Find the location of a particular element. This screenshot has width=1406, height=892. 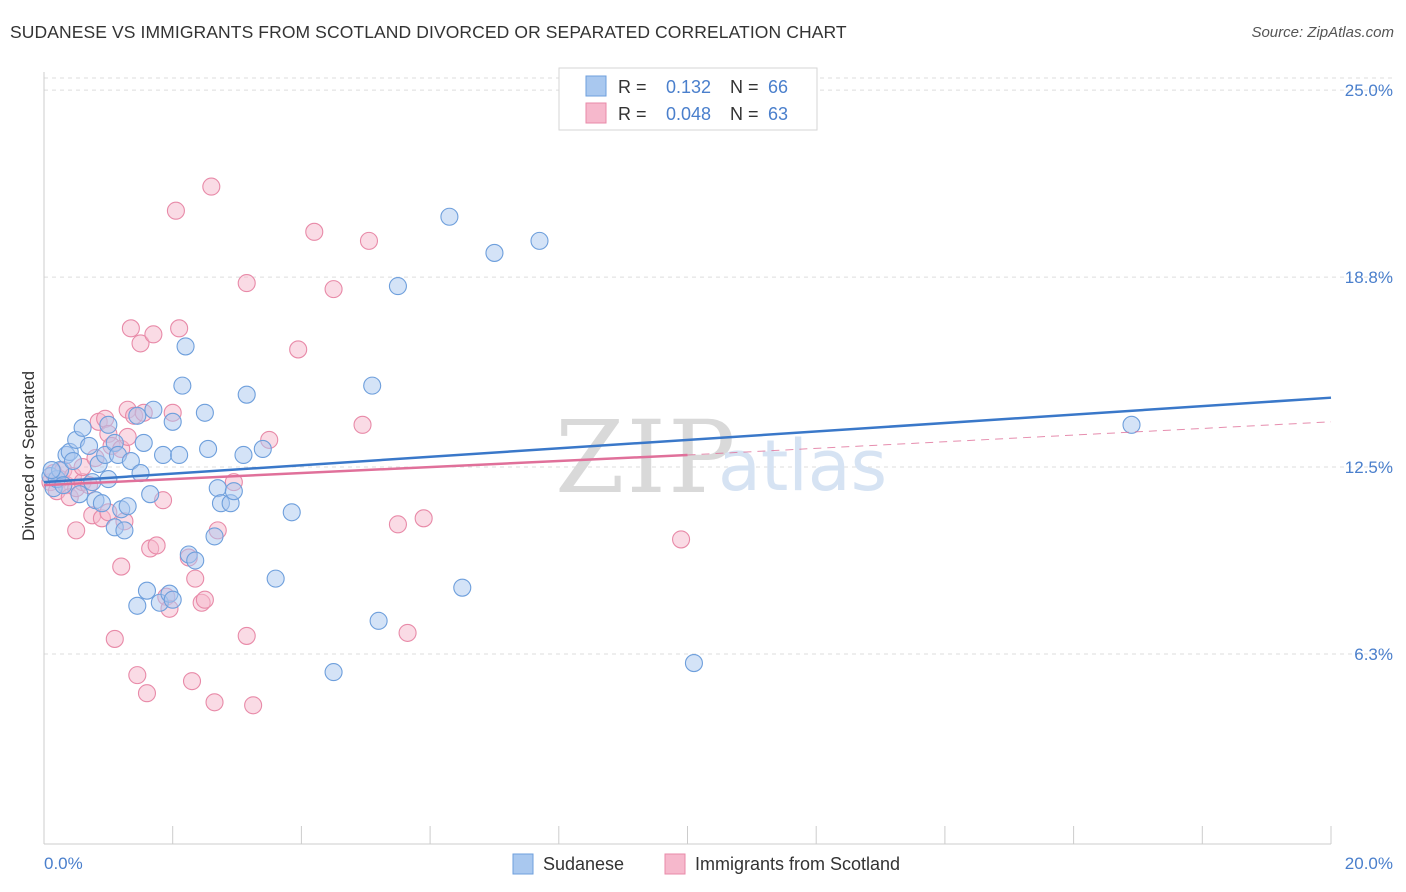

bottom-legend-label-scotland: Immigrants from Scotland is located at coordinates (797, 864).